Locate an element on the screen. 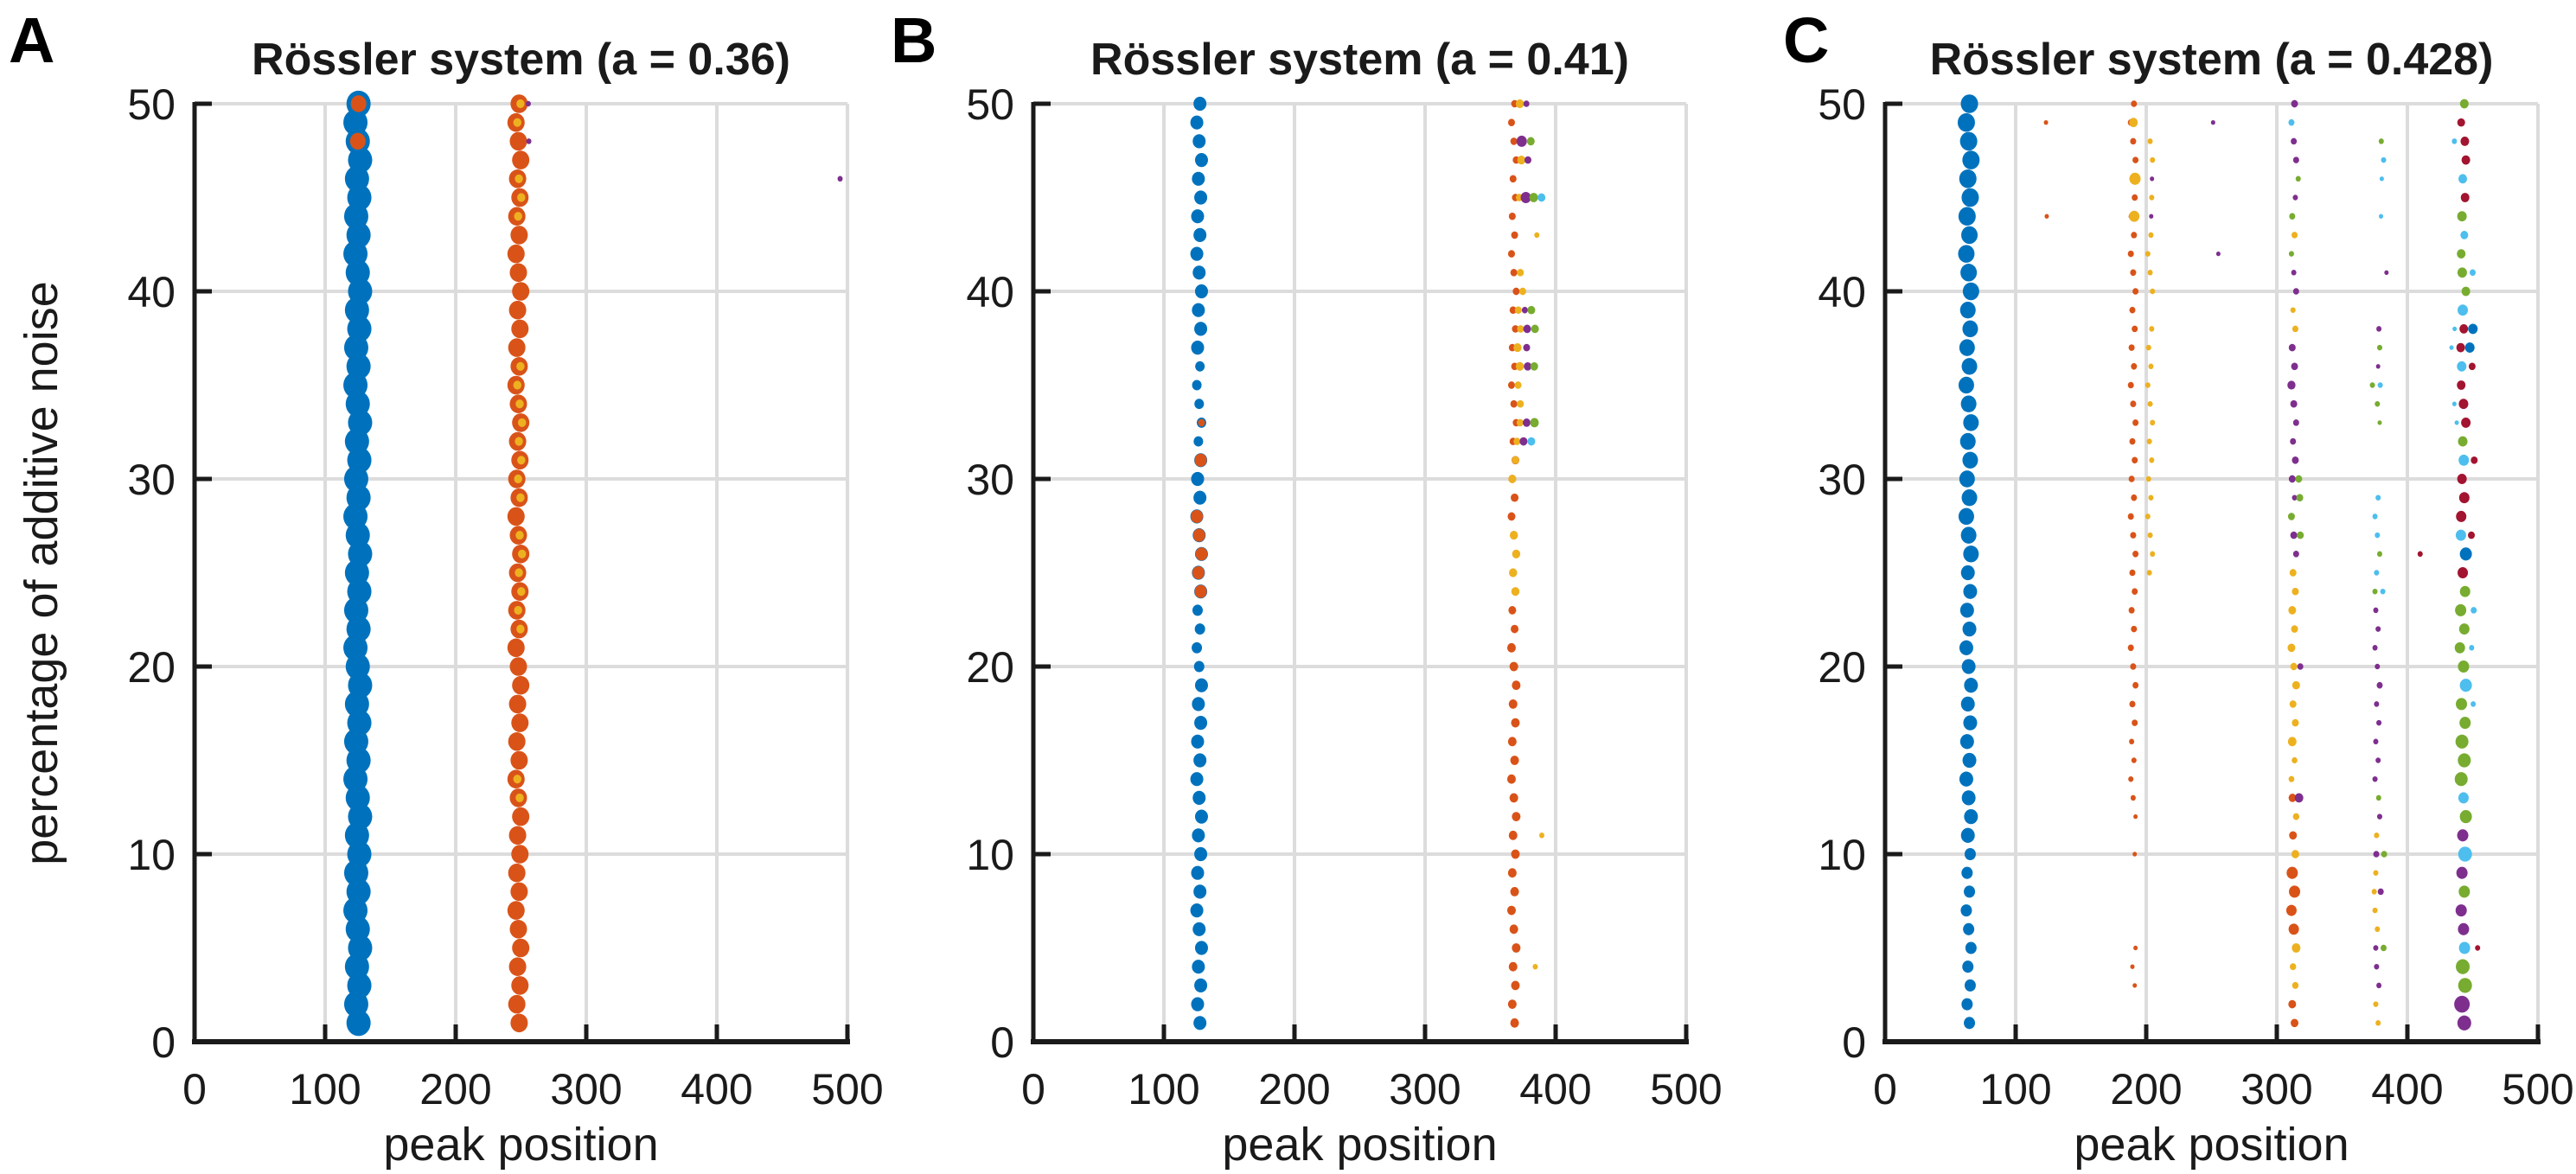 The height and width of the screenshot is (1174, 2576). panel-a-letter: A is located at coordinates (32, 40).